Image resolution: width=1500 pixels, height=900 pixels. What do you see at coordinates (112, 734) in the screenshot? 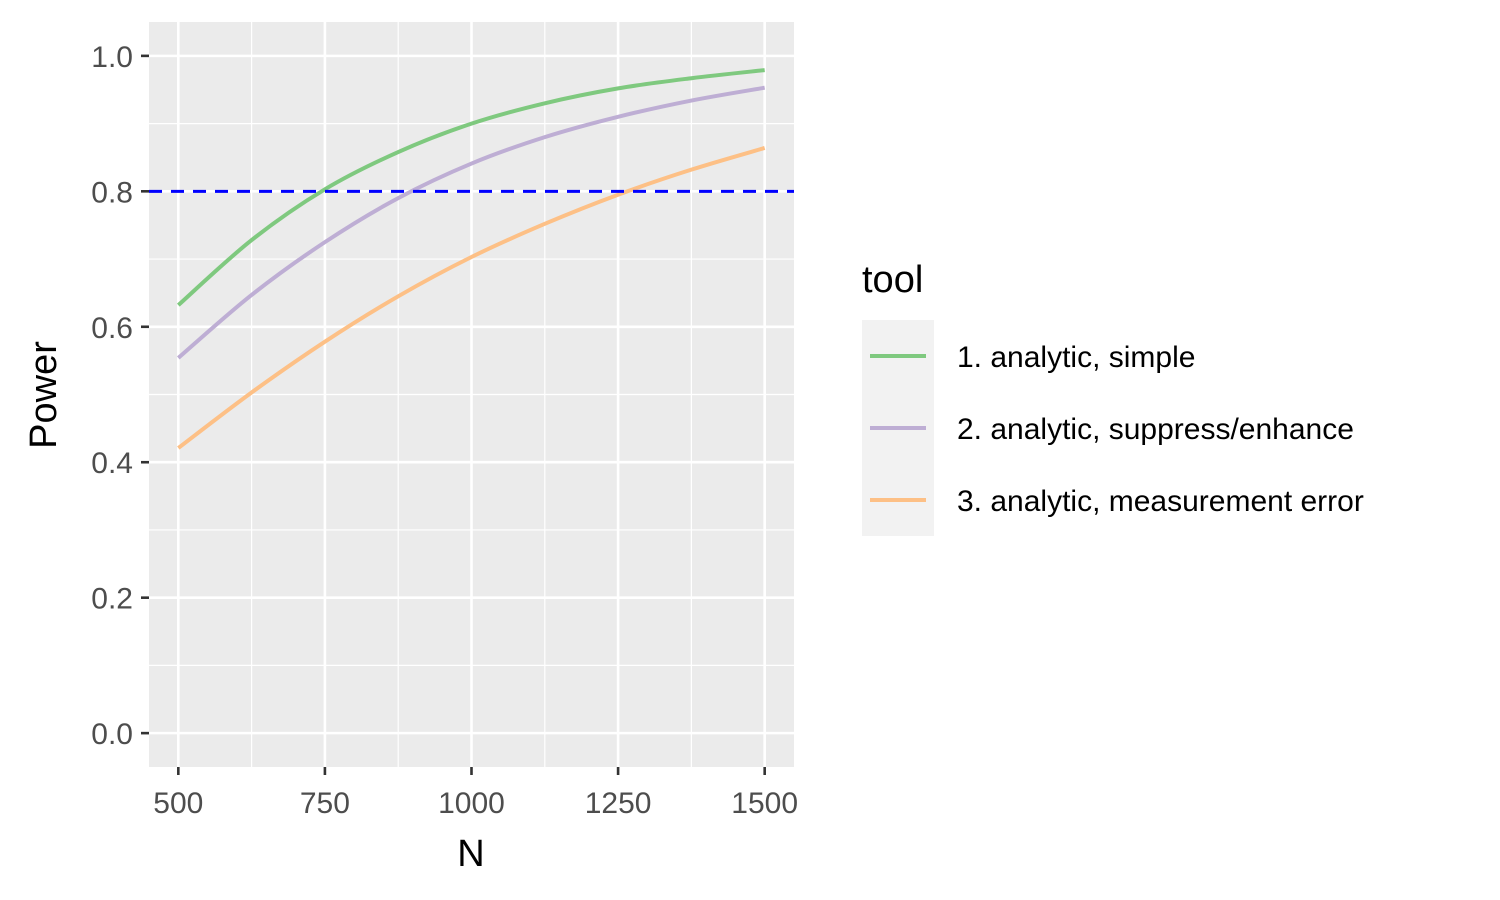
I see `y-tick-label: 0.0` at bounding box center [112, 734].